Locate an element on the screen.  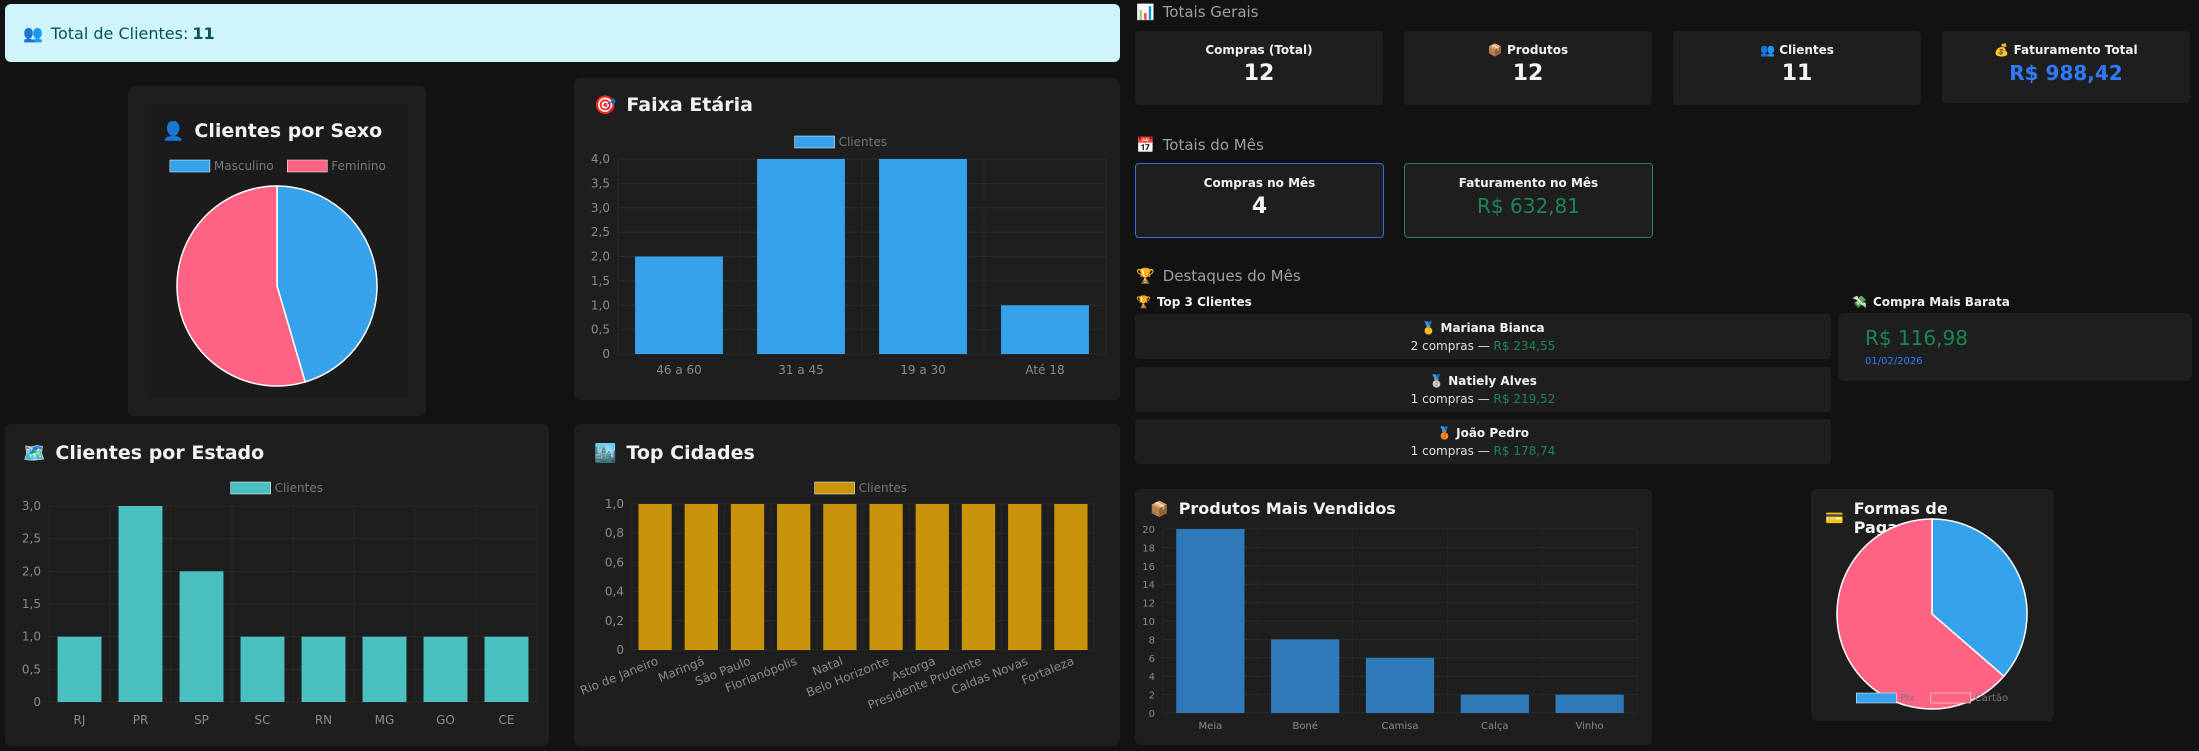
faixa-title: Faixa Etária is located at coordinates (689, 105).